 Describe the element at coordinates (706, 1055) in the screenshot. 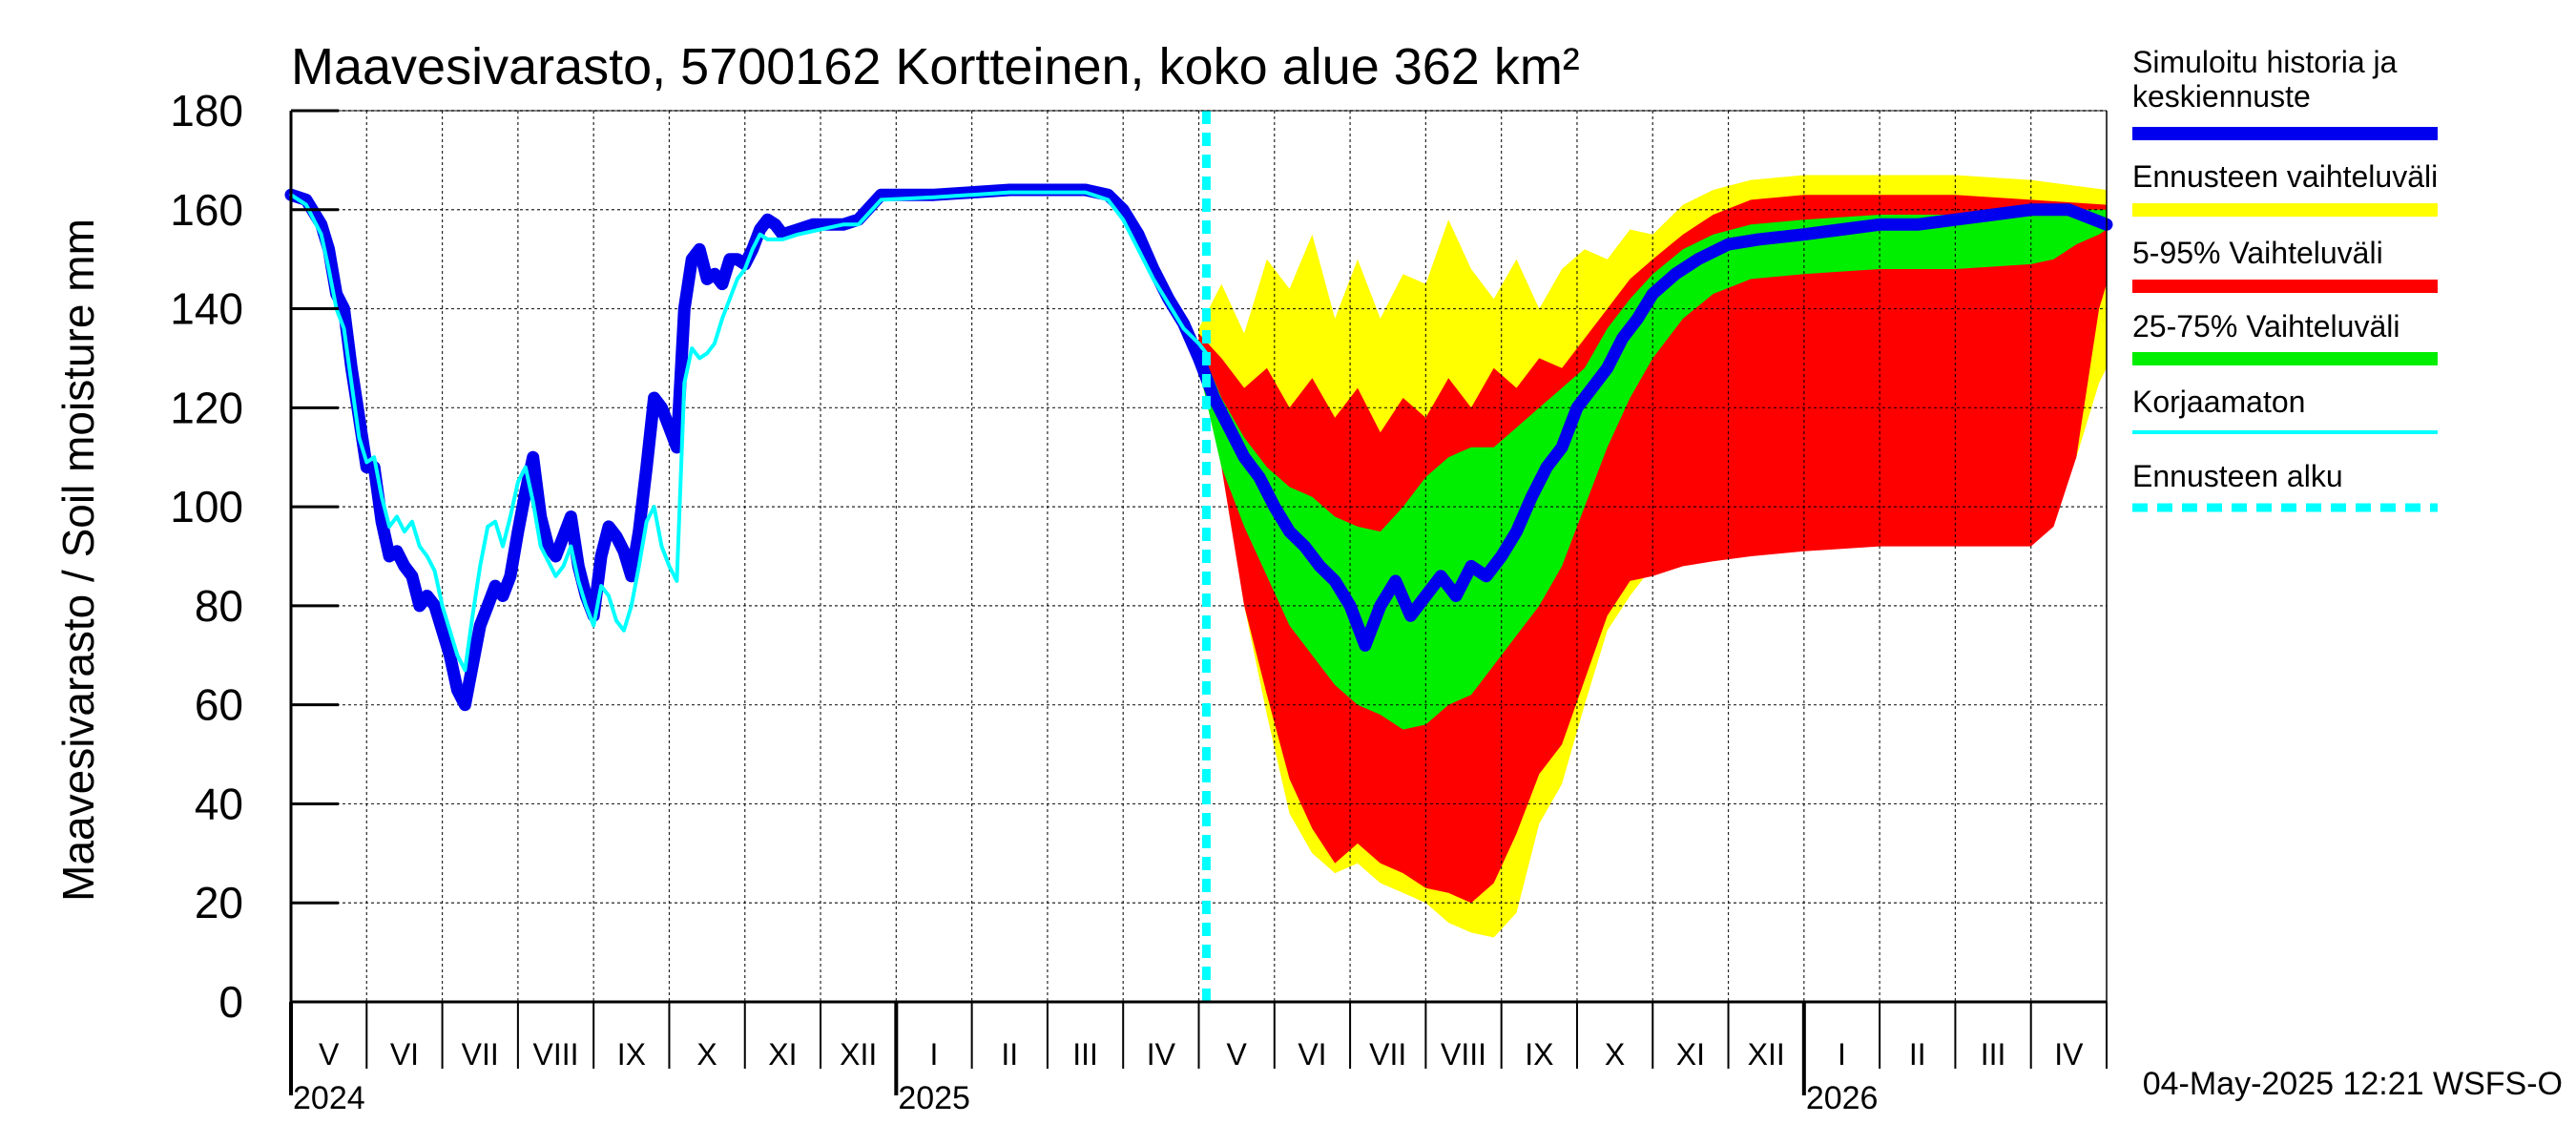

I see `month-label-5: X` at that location.